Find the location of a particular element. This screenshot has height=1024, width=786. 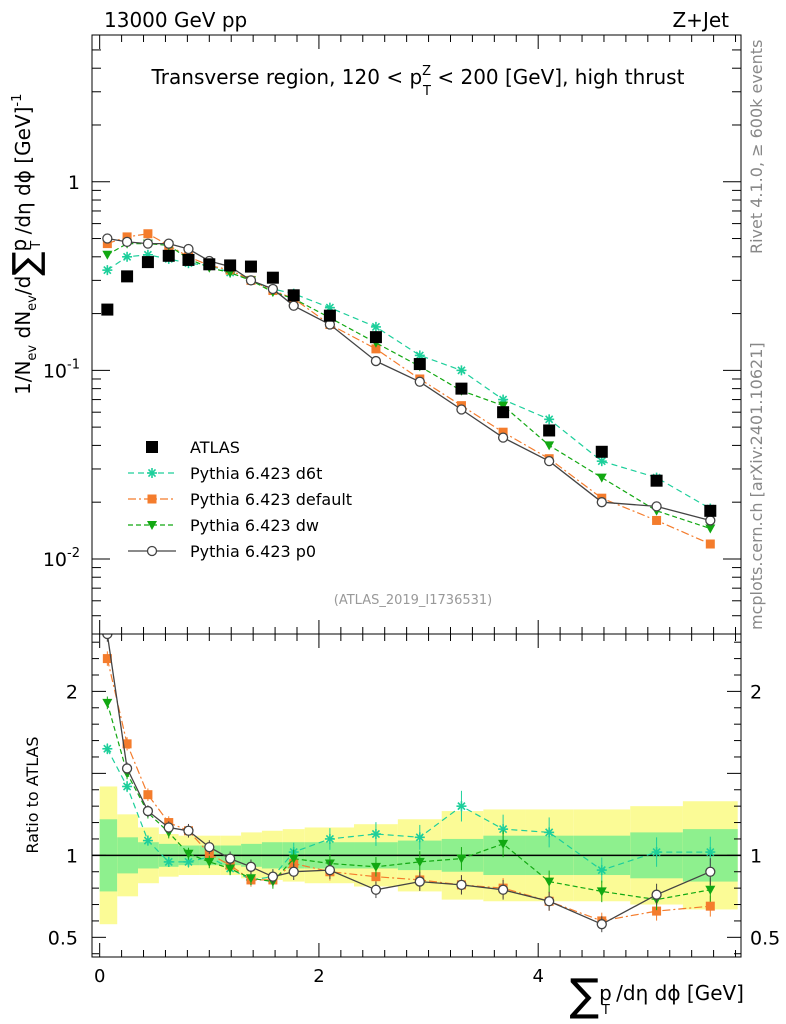

legend-marker-d6t-stroke is located at coordinates (152, 473).